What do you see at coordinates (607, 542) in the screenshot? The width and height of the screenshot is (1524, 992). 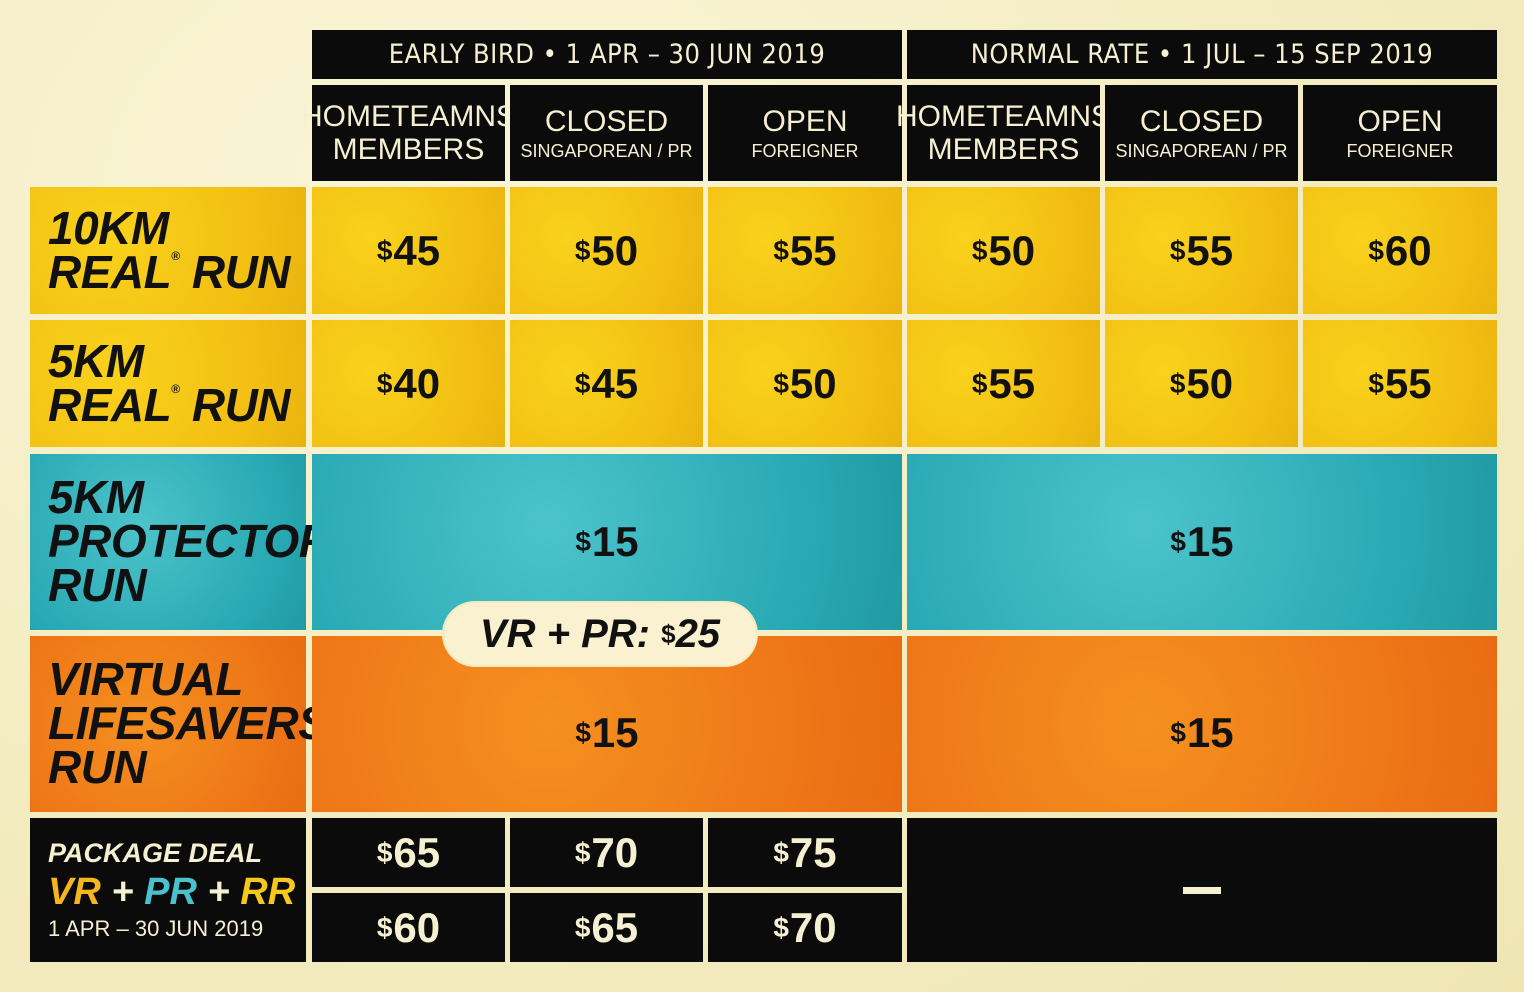 I see `price-protector-early: $15` at bounding box center [607, 542].